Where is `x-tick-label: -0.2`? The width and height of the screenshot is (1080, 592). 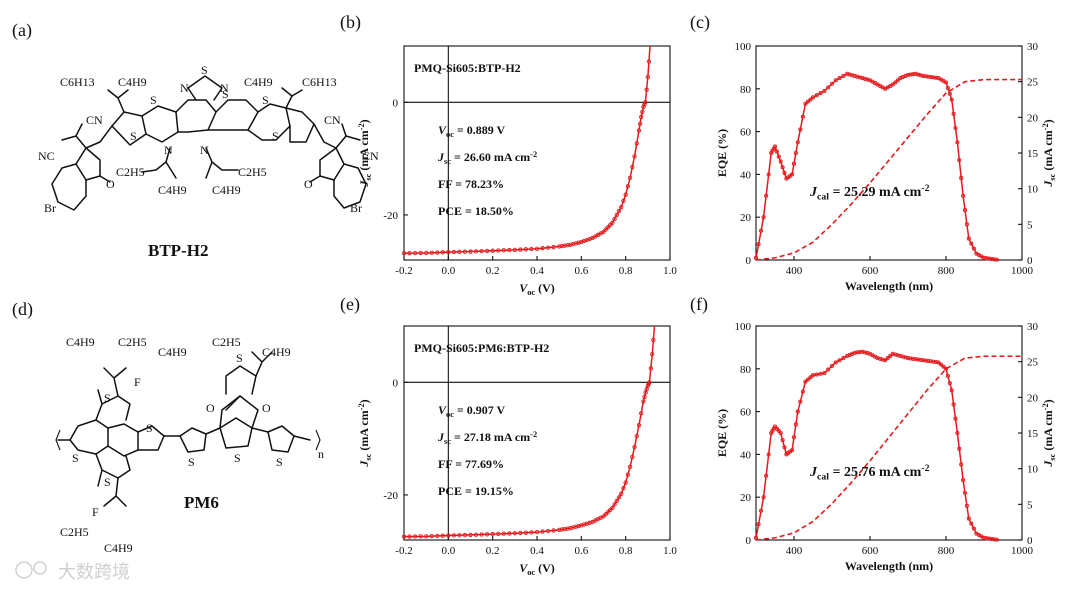 x-tick-label: -0.2 is located at coordinates (403, 271).